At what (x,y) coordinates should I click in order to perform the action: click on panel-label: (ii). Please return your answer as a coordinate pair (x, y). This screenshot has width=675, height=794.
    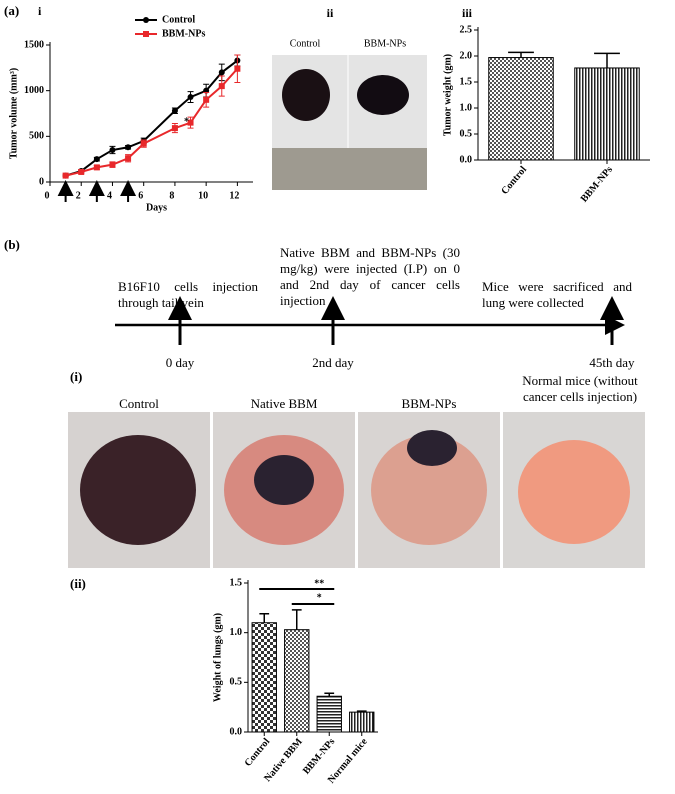
    Looking at the image, I should click on (78, 583).